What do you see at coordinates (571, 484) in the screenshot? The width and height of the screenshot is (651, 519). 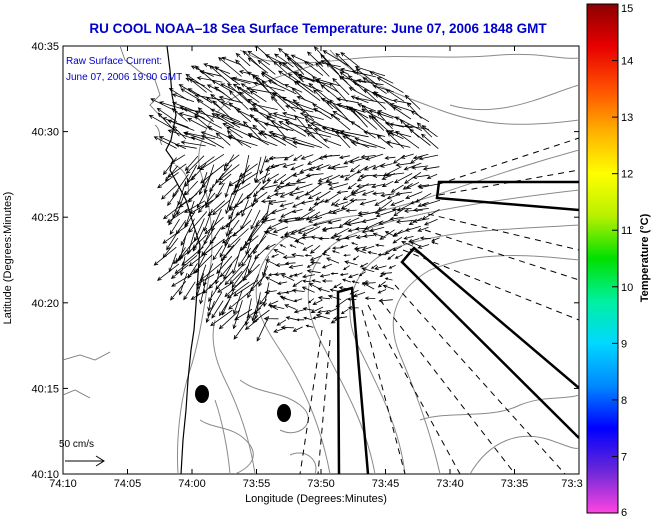 I see `x-tick-label: 73:3` at bounding box center [571, 484].